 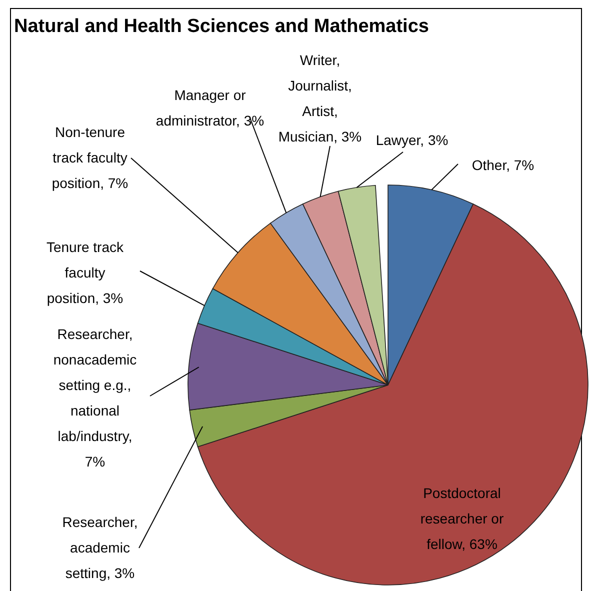 I want to click on chart-title: Natural and Health Sciences and Mathematics, so click(x=221, y=27).